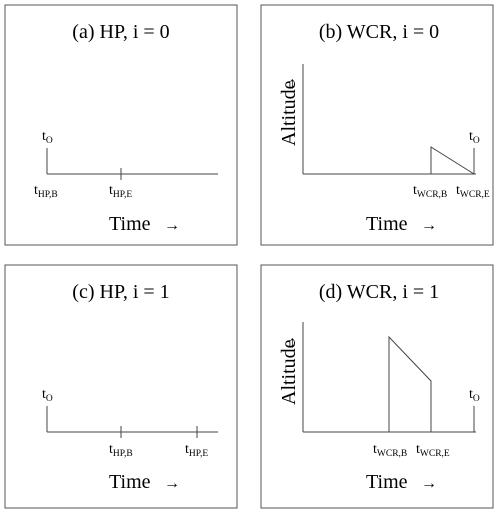 The height and width of the screenshot is (513, 500). What do you see at coordinates (379, 292) in the screenshot?
I see `panel-title: (d) WCR, i = 1` at bounding box center [379, 292].